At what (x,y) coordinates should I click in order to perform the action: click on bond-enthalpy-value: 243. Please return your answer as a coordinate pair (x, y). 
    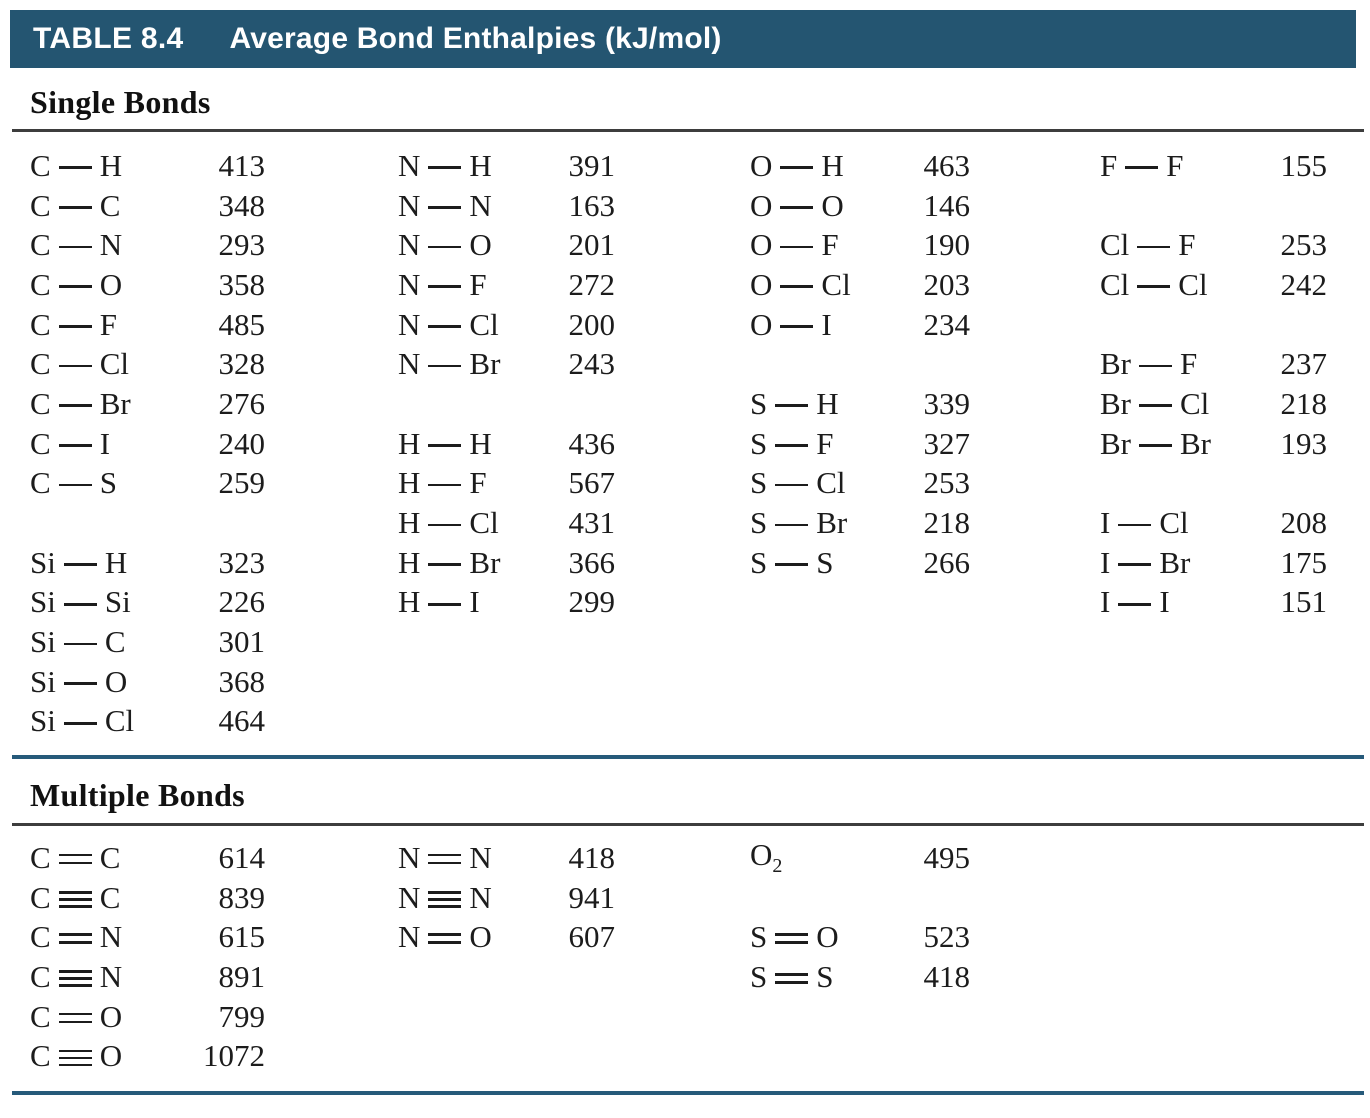
    Looking at the image, I should click on (592, 364).